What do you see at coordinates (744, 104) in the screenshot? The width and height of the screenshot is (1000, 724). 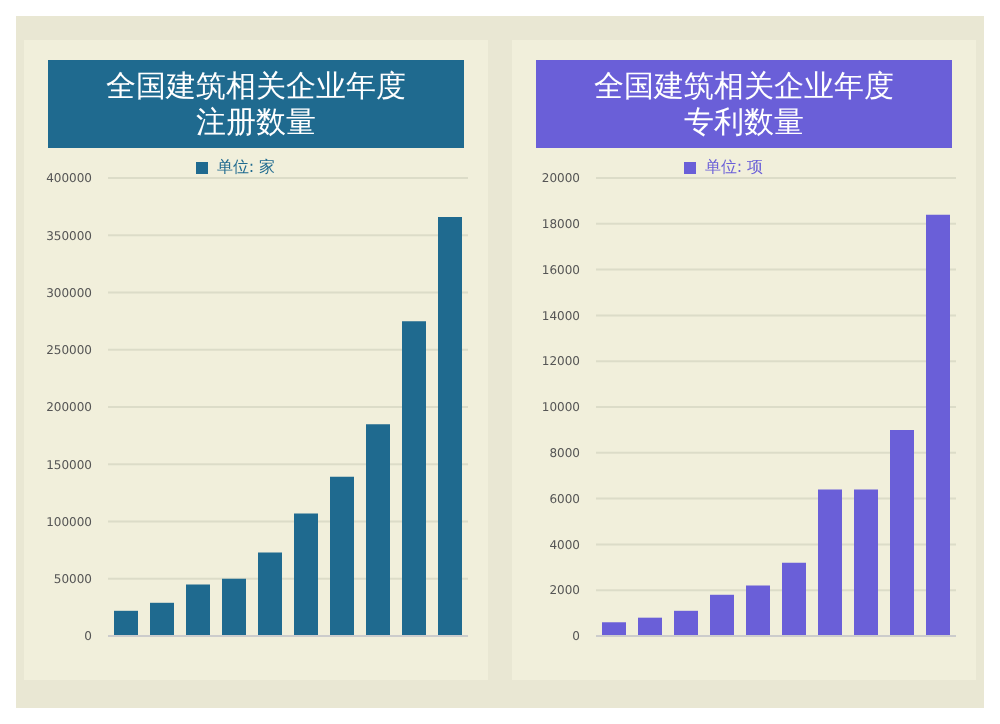 I see `chart-title: 全国建筑相关企业年度专利数量` at bounding box center [744, 104].